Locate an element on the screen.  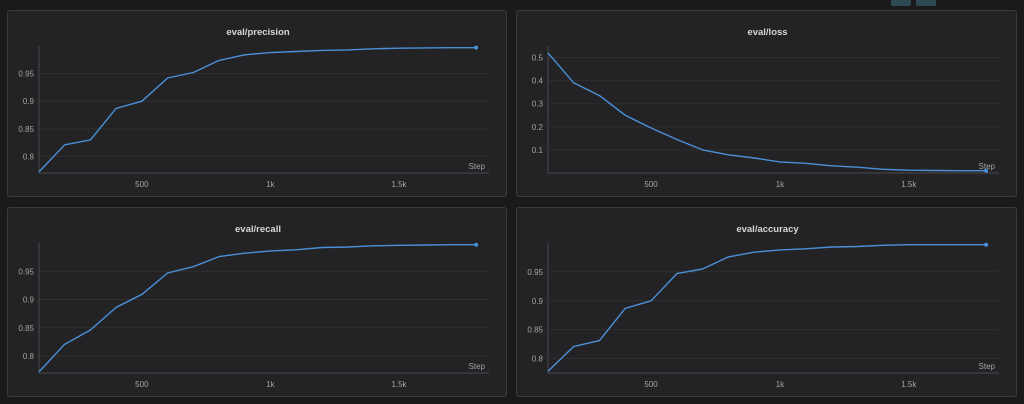
y-tick-label: 0.3 is located at coordinates (538, 104).